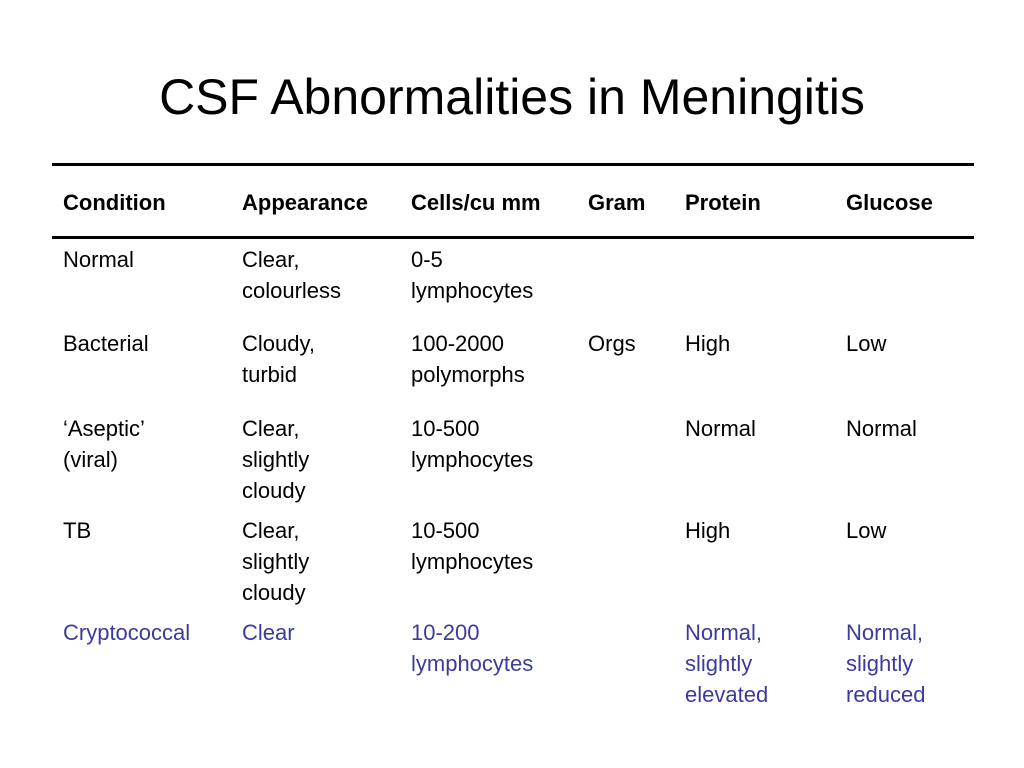  What do you see at coordinates (513, 164) in the screenshot?
I see `table-top-rule` at bounding box center [513, 164].